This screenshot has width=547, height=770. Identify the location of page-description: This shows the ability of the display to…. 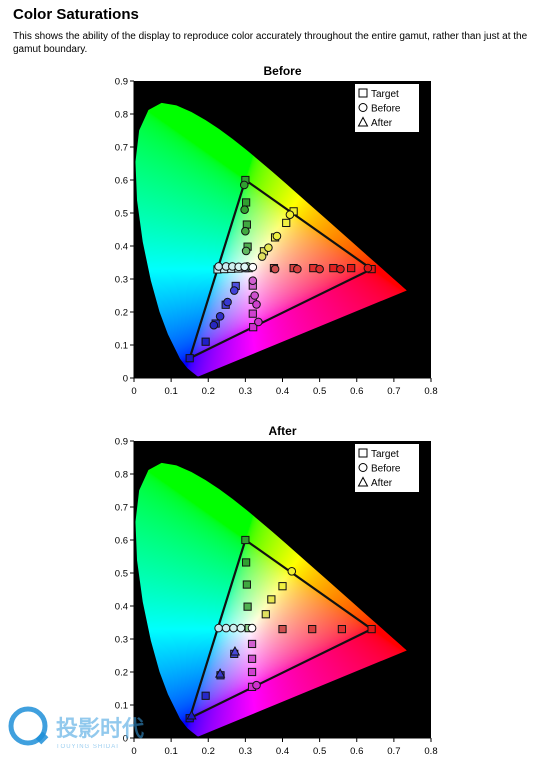
(270, 43).